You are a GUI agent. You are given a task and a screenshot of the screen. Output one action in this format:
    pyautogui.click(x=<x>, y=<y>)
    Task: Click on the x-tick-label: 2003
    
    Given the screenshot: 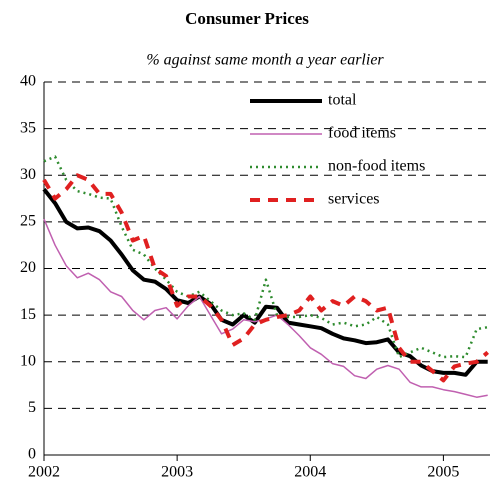 What is the action you would take?
    pyautogui.click(x=177, y=472)
    